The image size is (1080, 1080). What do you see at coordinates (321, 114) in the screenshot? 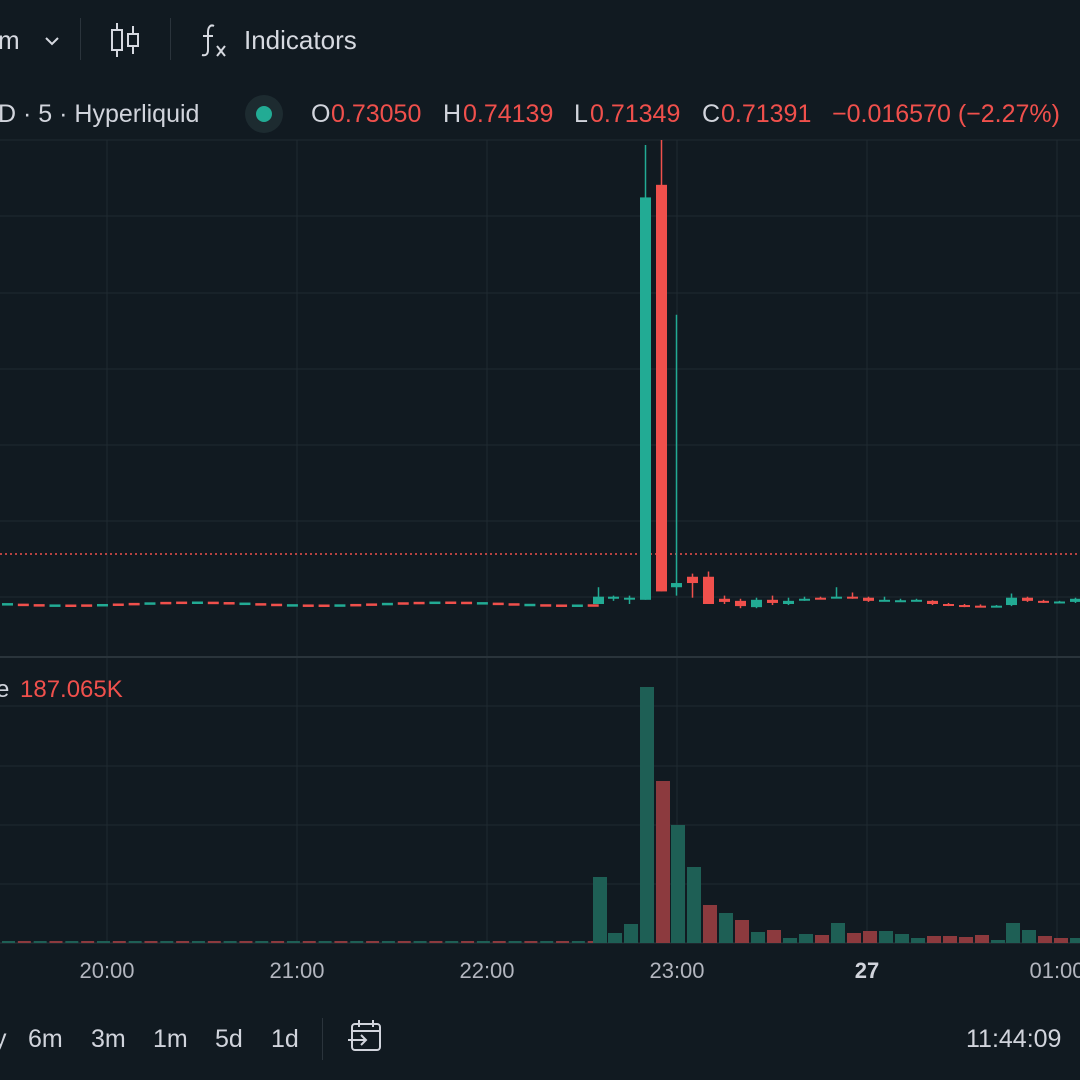
I see `open-label: O` at bounding box center [321, 114].